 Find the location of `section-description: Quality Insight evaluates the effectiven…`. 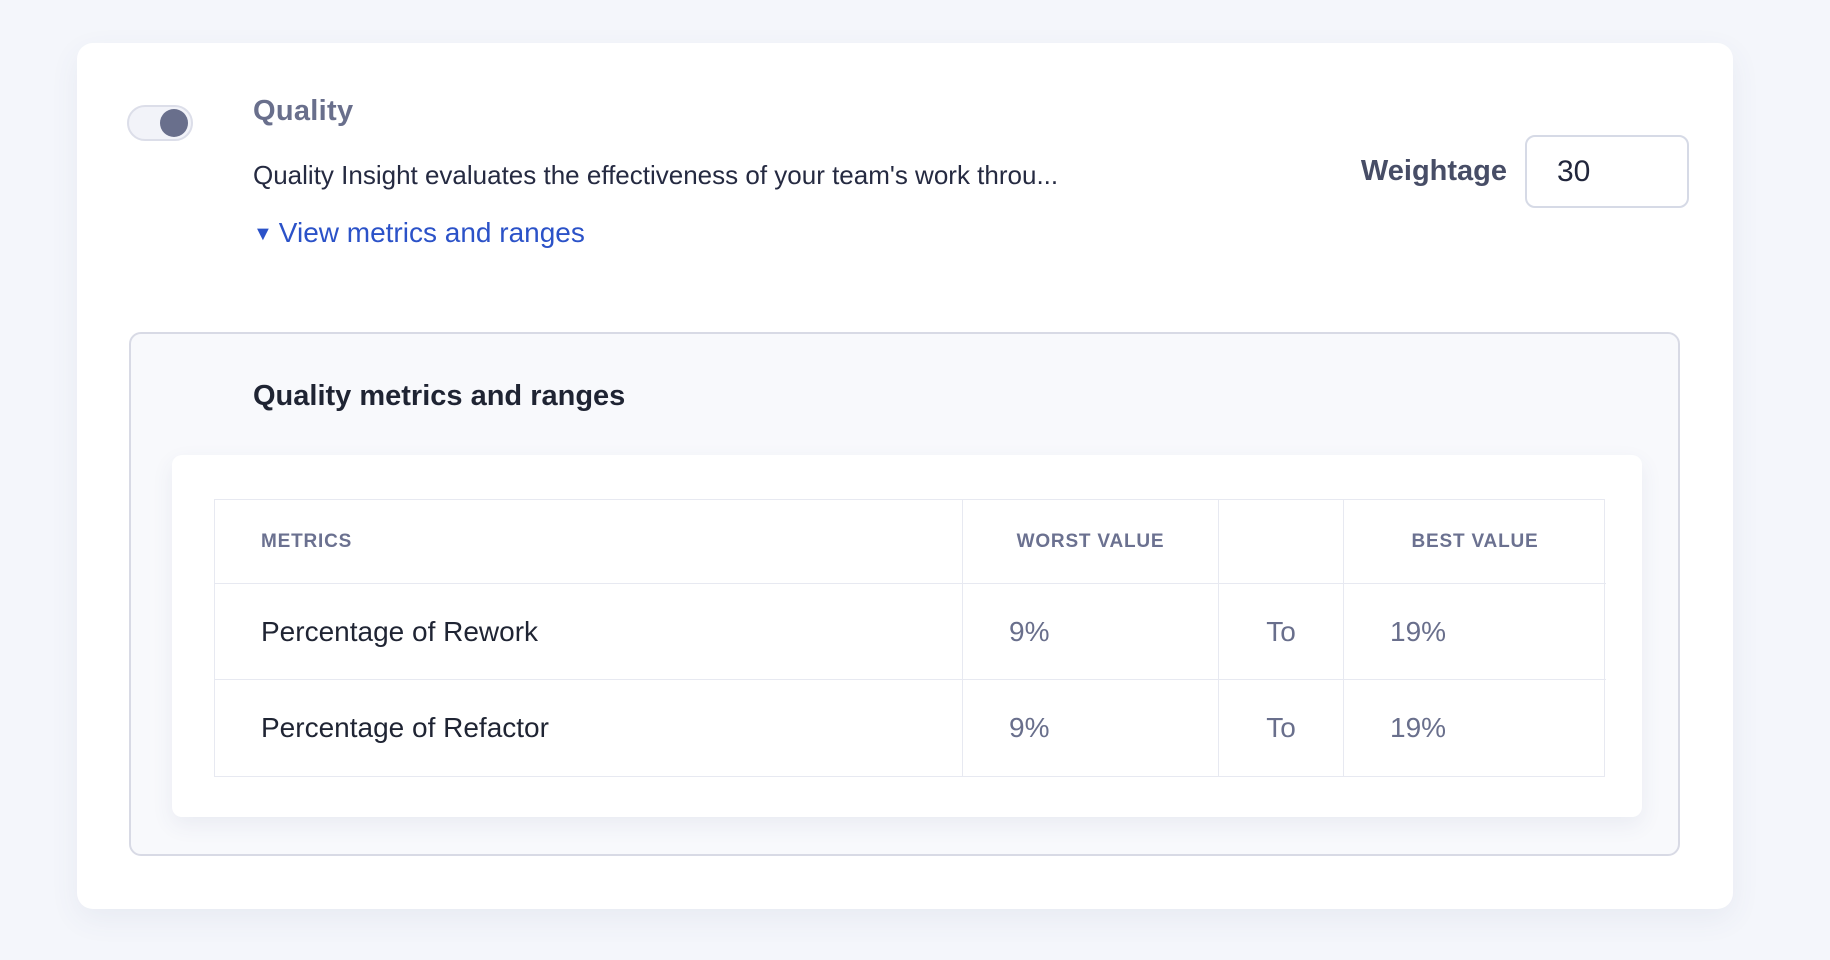

section-description: Quality Insight evaluates the effectiven… is located at coordinates (656, 175).